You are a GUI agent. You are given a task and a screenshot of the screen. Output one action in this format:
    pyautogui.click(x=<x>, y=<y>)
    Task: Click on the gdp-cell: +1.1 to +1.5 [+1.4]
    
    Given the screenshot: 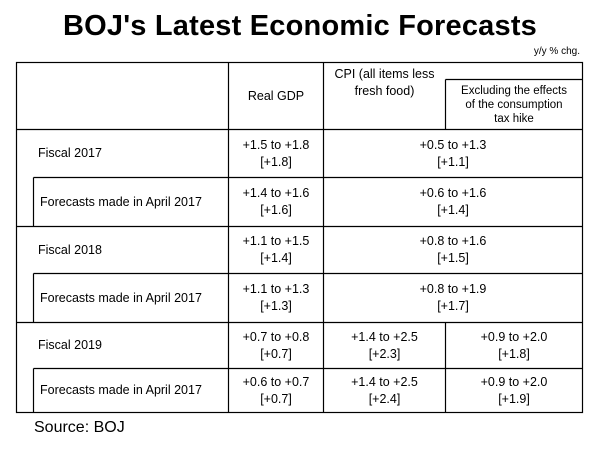 What is the action you would take?
    pyautogui.click(x=276, y=250)
    